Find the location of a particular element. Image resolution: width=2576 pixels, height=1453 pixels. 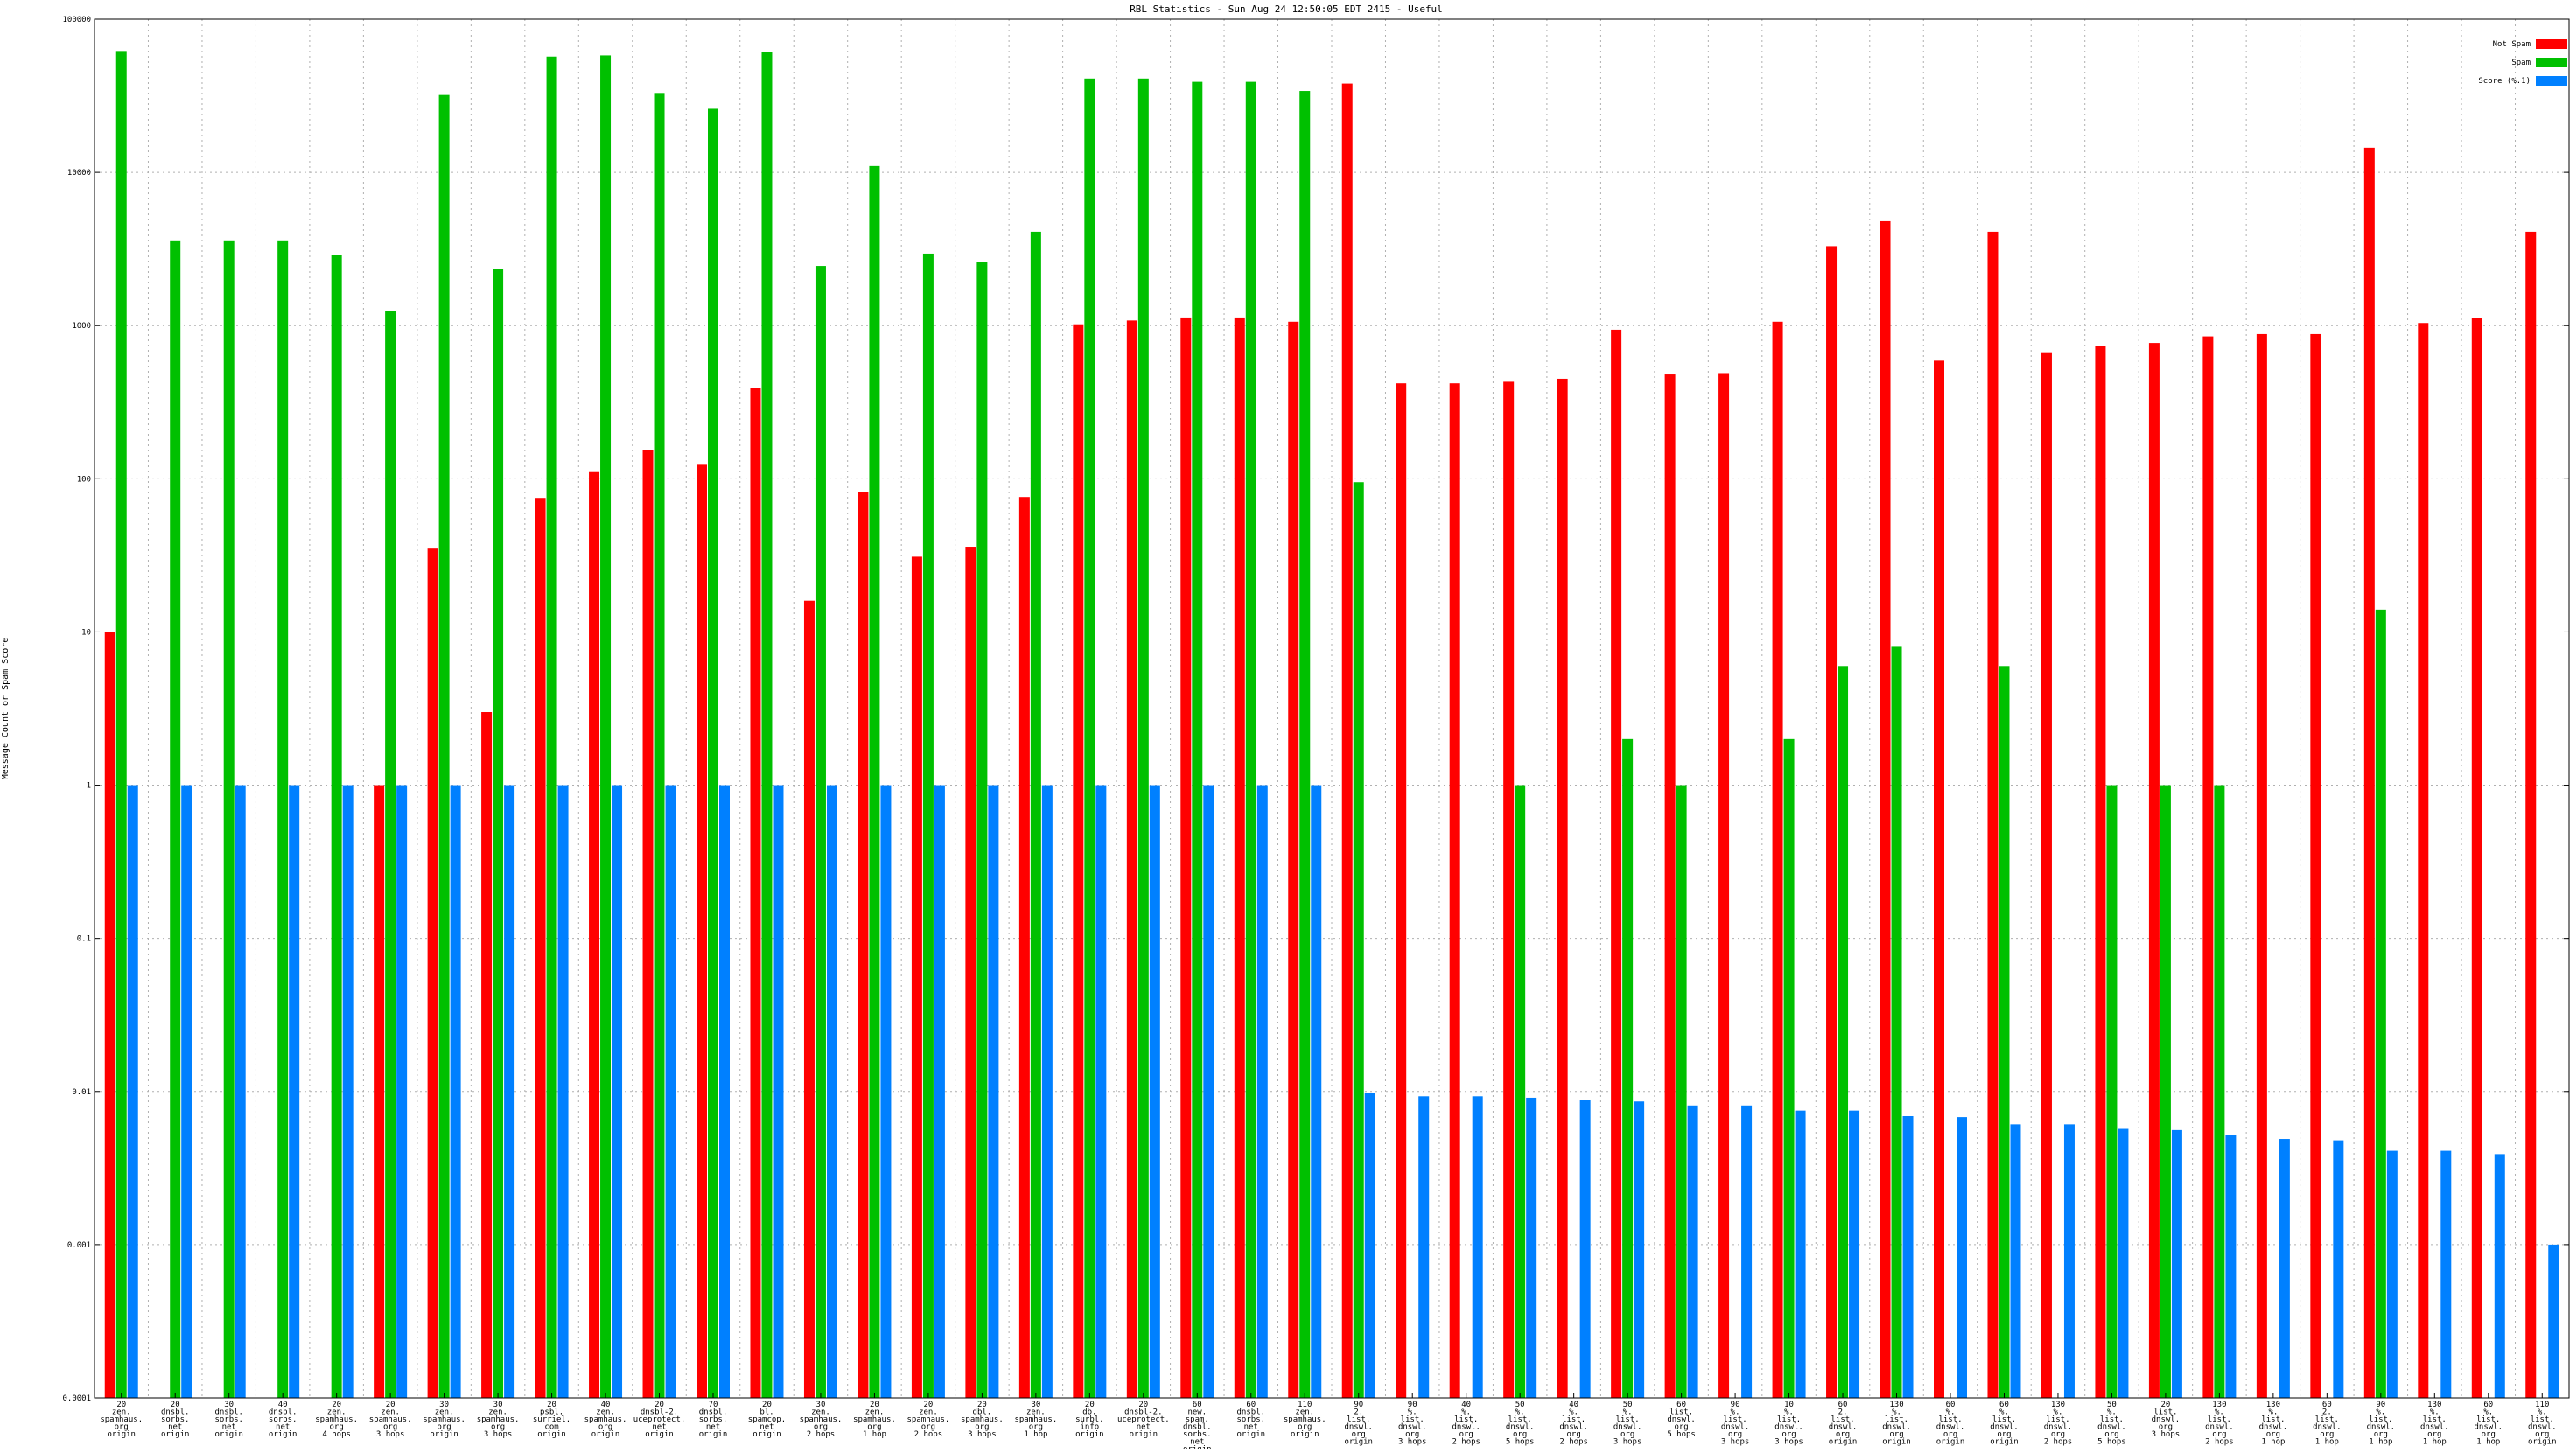

y-tick-label: 100000 is located at coordinates (76, 20).